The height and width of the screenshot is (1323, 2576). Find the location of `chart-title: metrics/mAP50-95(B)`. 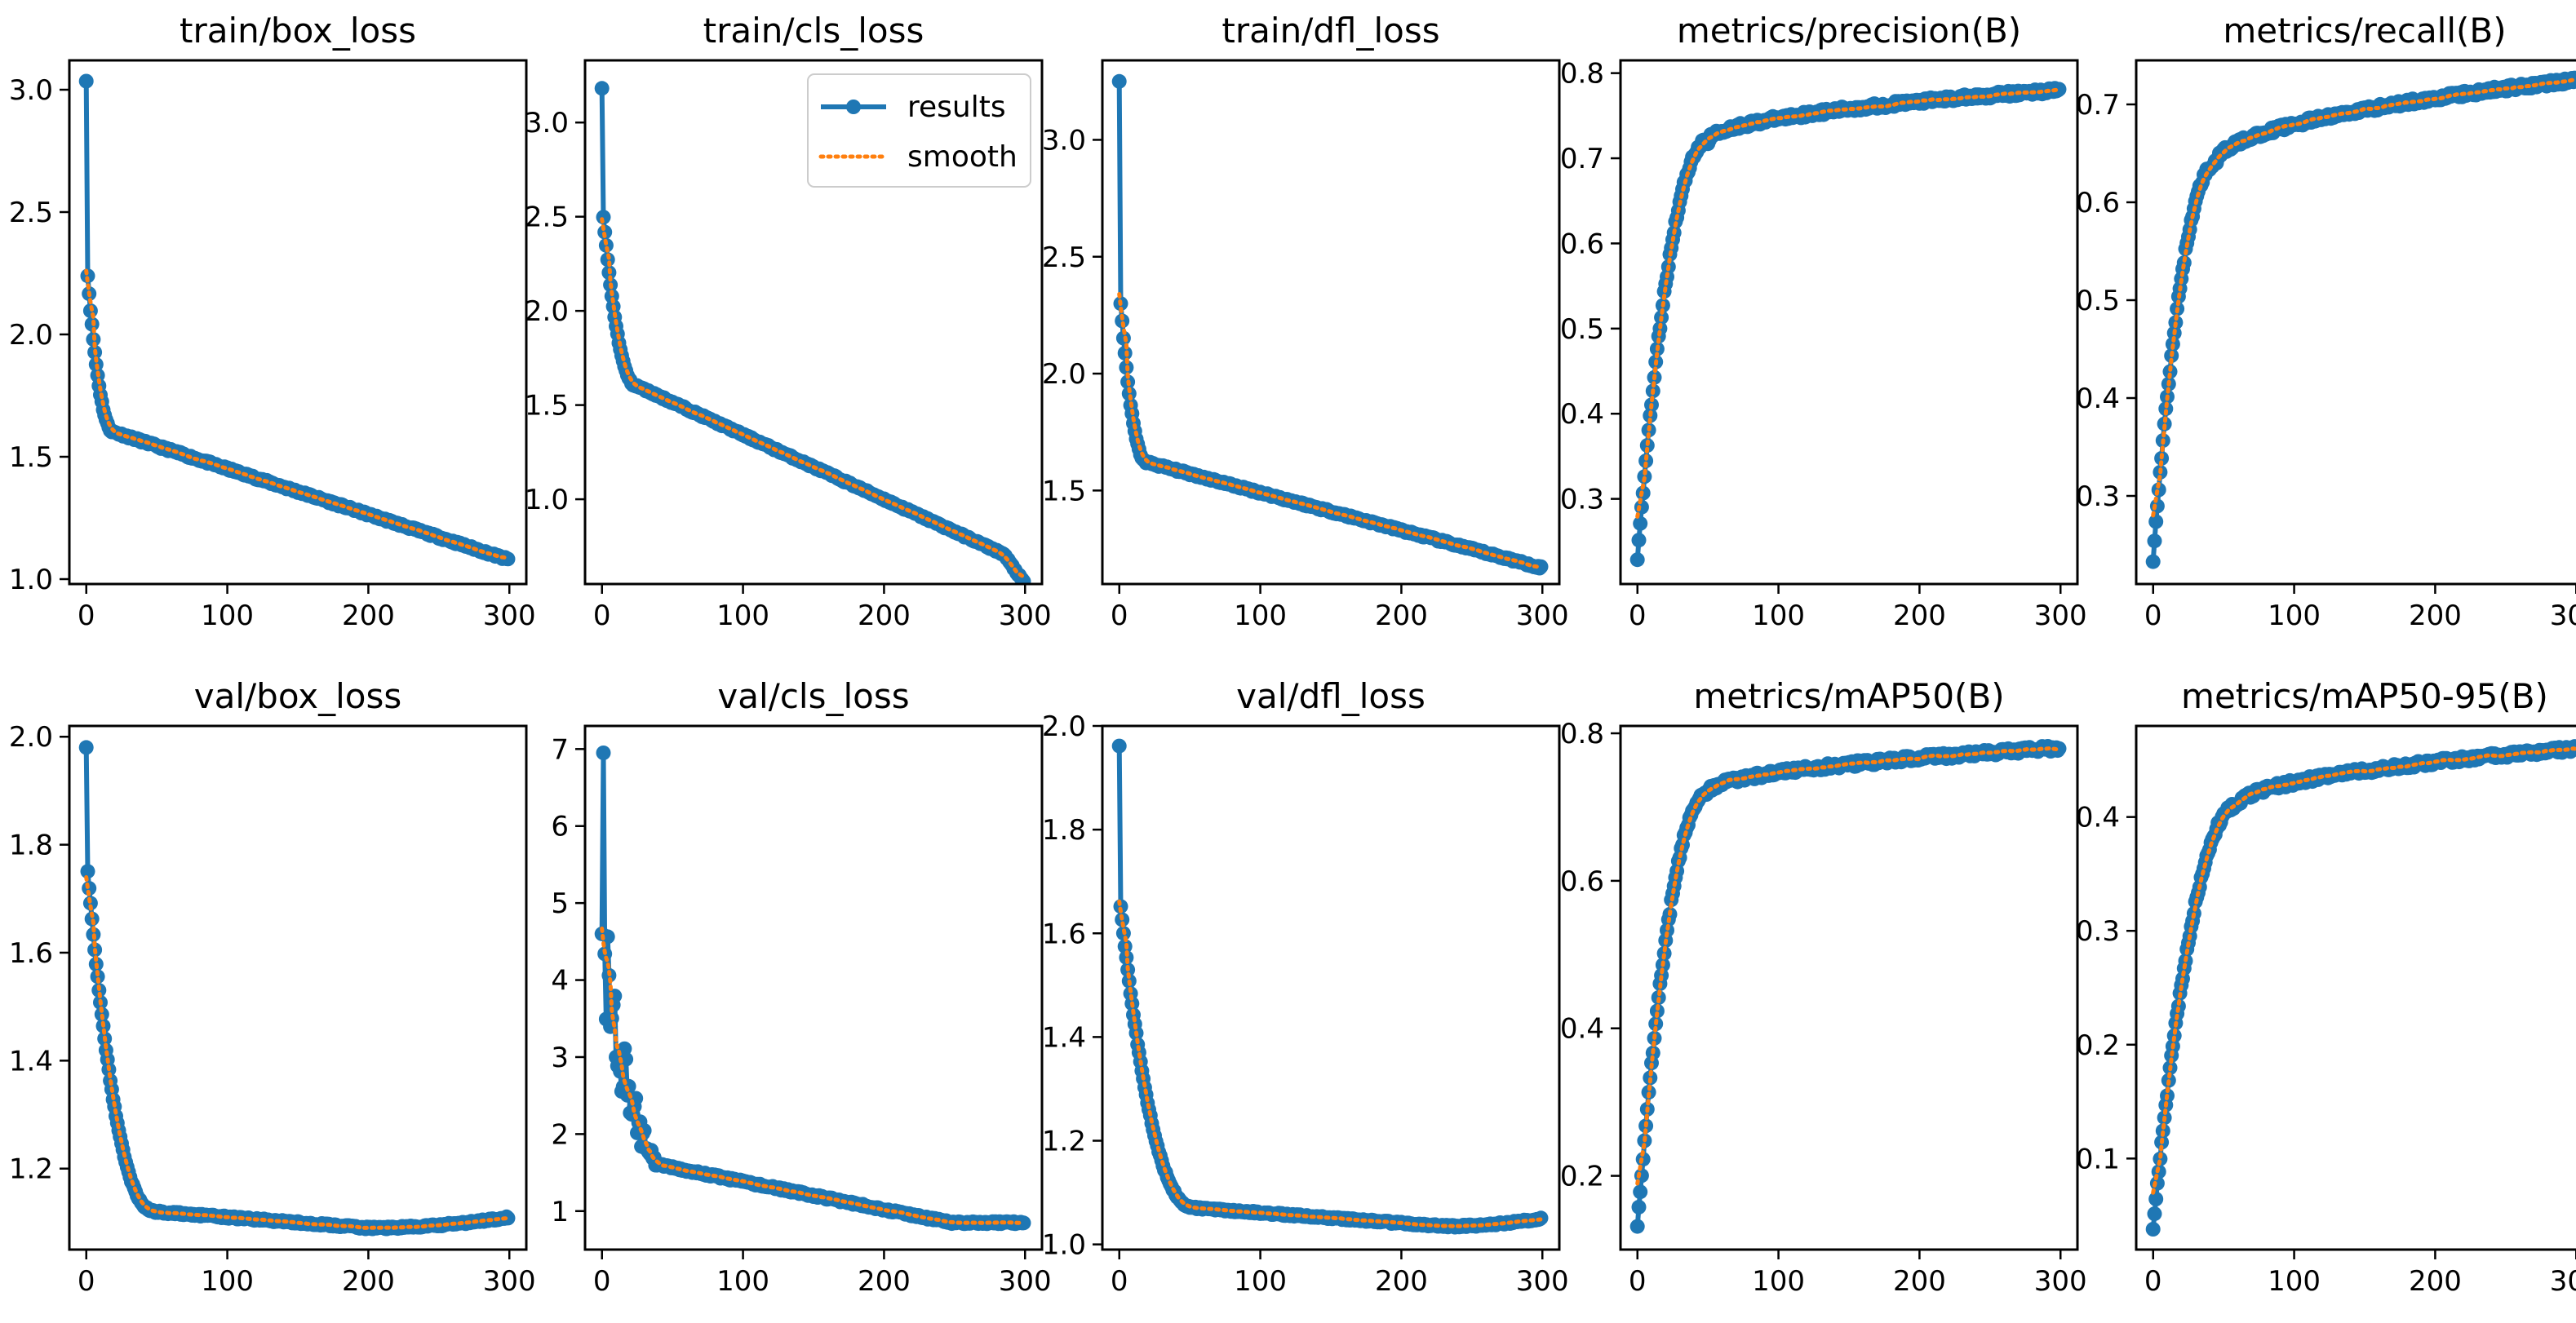

chart-title: metrics/mAP50-95(B) is located at coordinates (2364, 696).